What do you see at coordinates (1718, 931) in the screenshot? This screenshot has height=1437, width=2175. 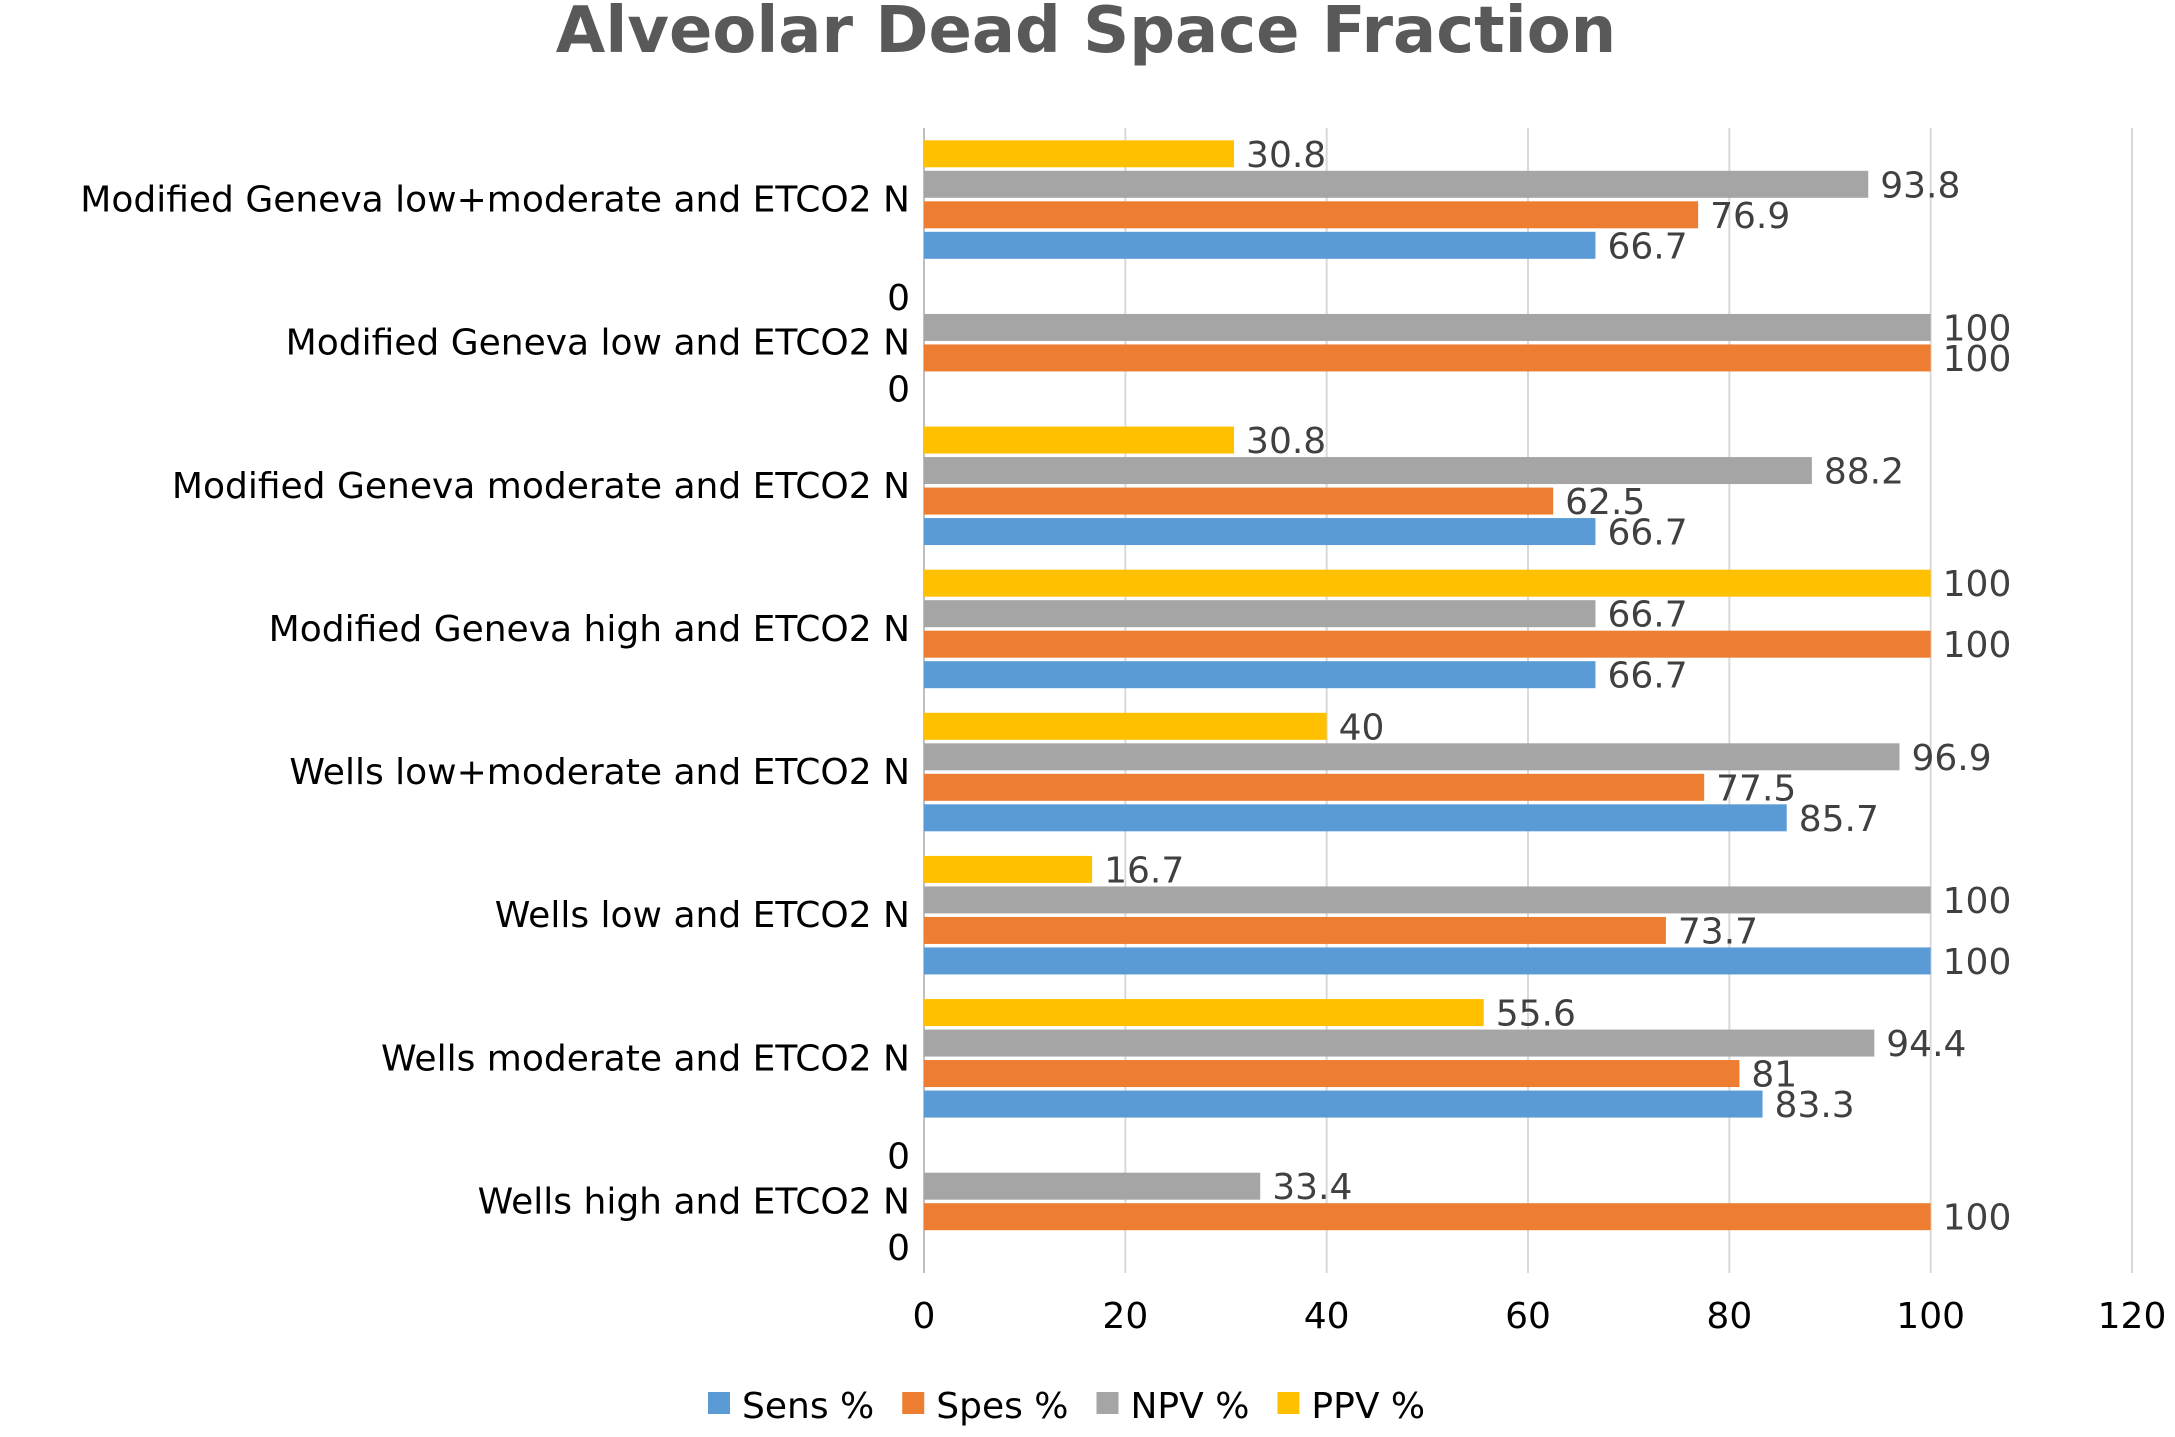 I see `data-label: 73.7` at bounding box center [1718, 931].